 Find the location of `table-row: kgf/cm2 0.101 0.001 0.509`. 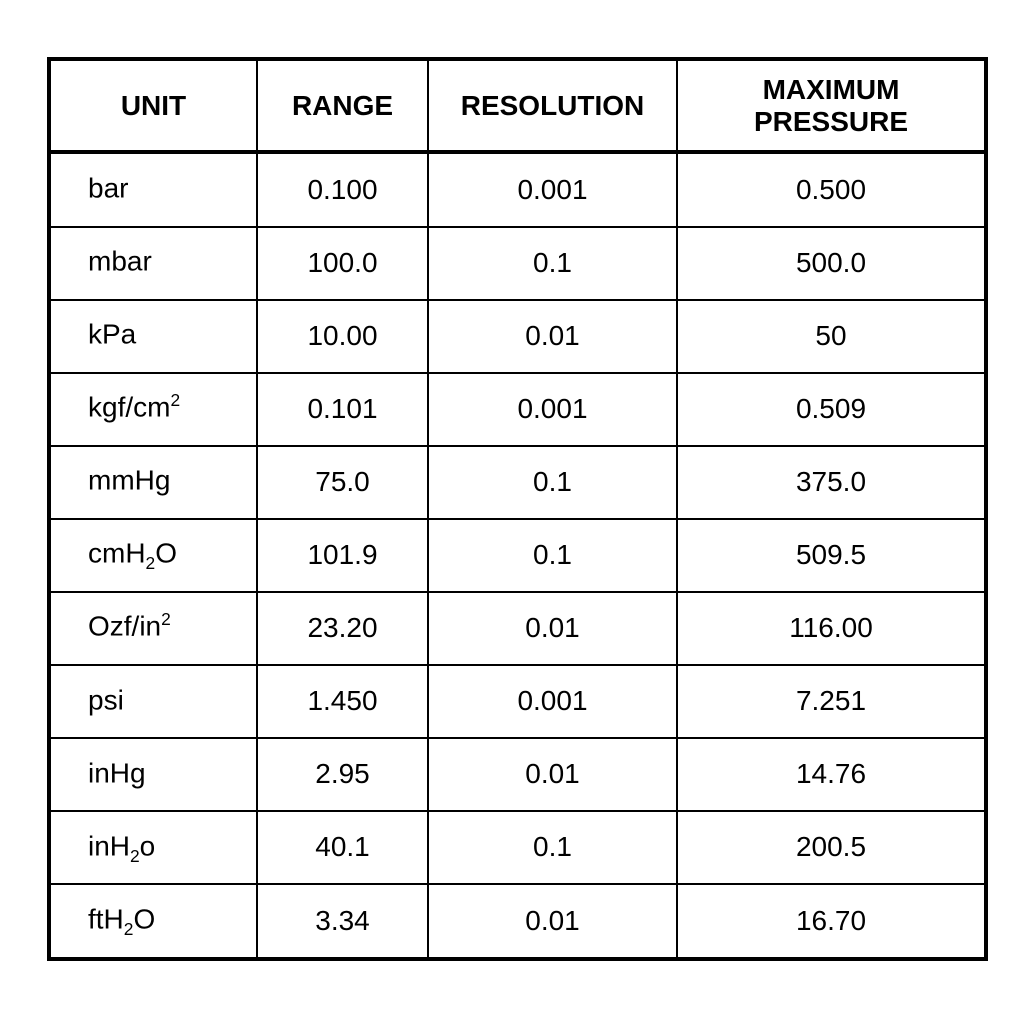

table-row: kgf/cm2 0.101 0.001 0.509 is located at coordinates (517, 409).